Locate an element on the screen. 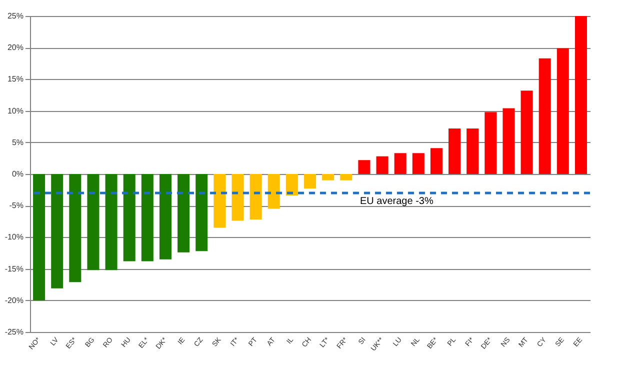 The width and height of the screenshot is (641, 369). y-tick-label: -20% is located at coordinates (14, 300).